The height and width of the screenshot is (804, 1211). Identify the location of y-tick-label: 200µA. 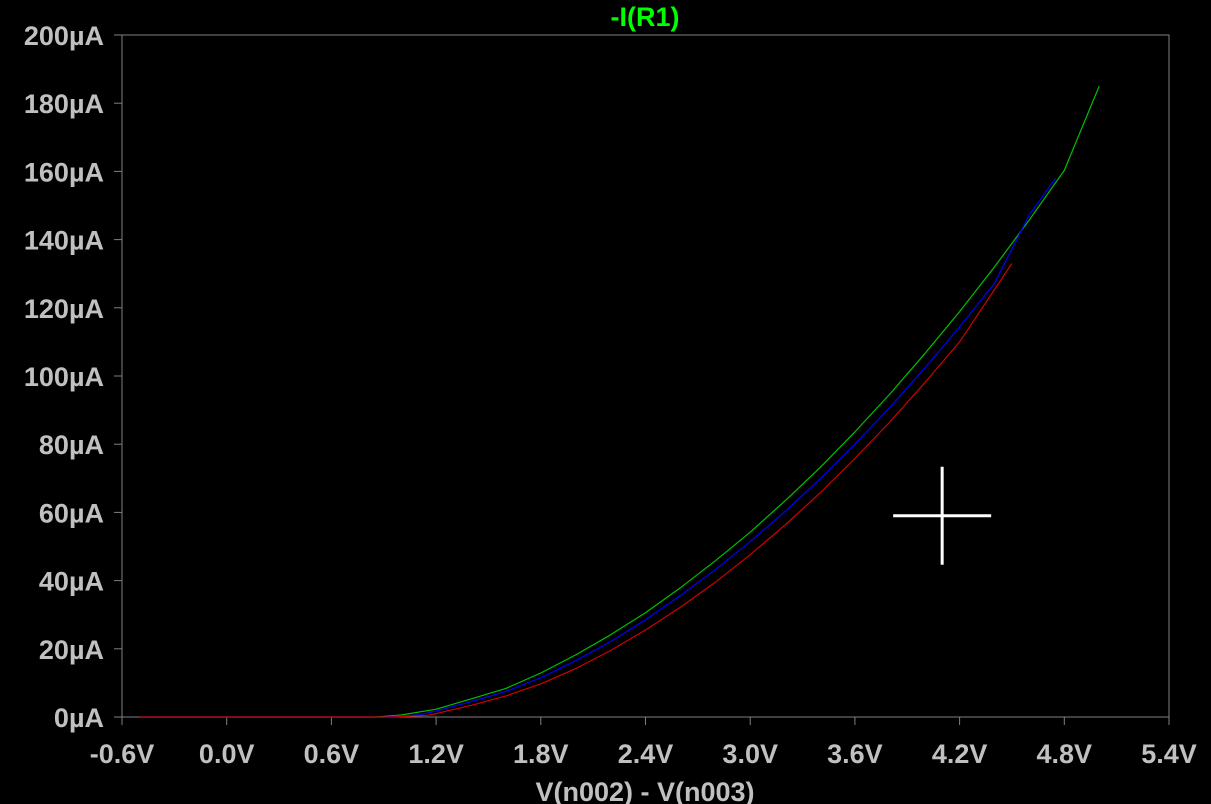
(64, 36).